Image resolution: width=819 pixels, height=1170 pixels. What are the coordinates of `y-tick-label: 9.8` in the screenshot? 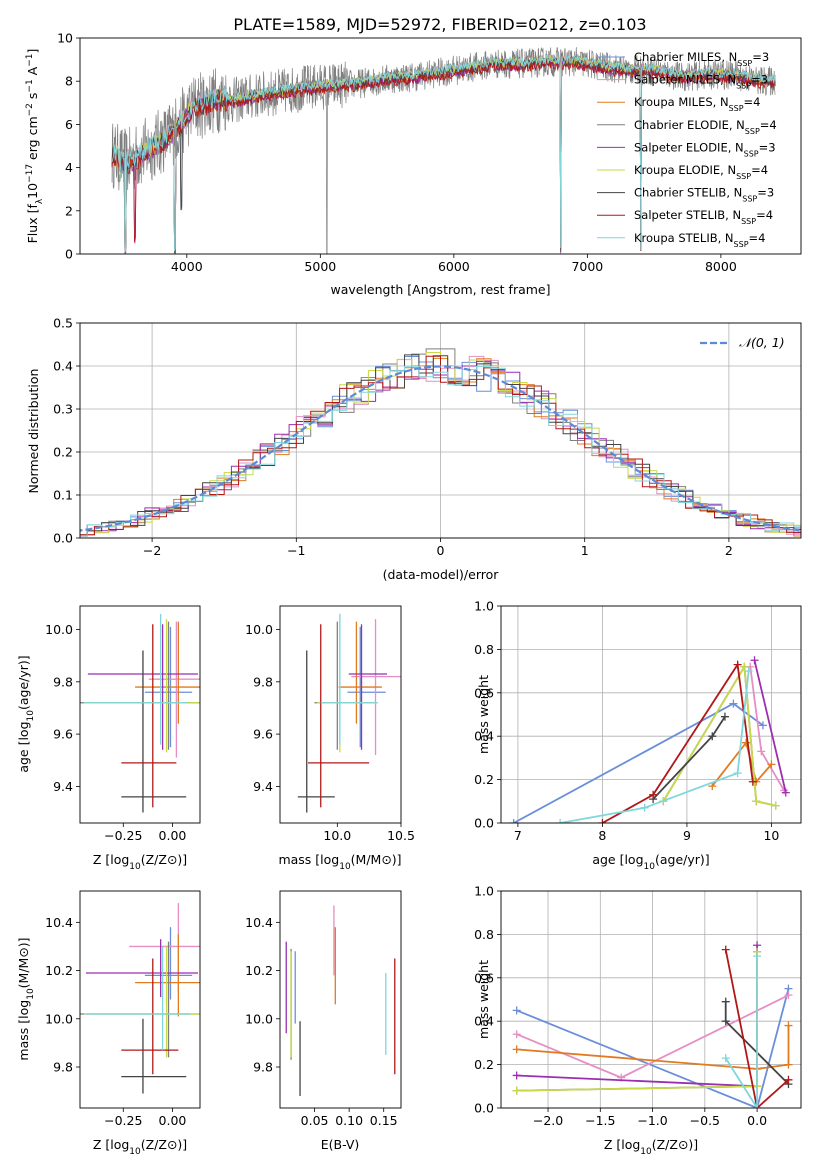 It's located at (63, 1067).